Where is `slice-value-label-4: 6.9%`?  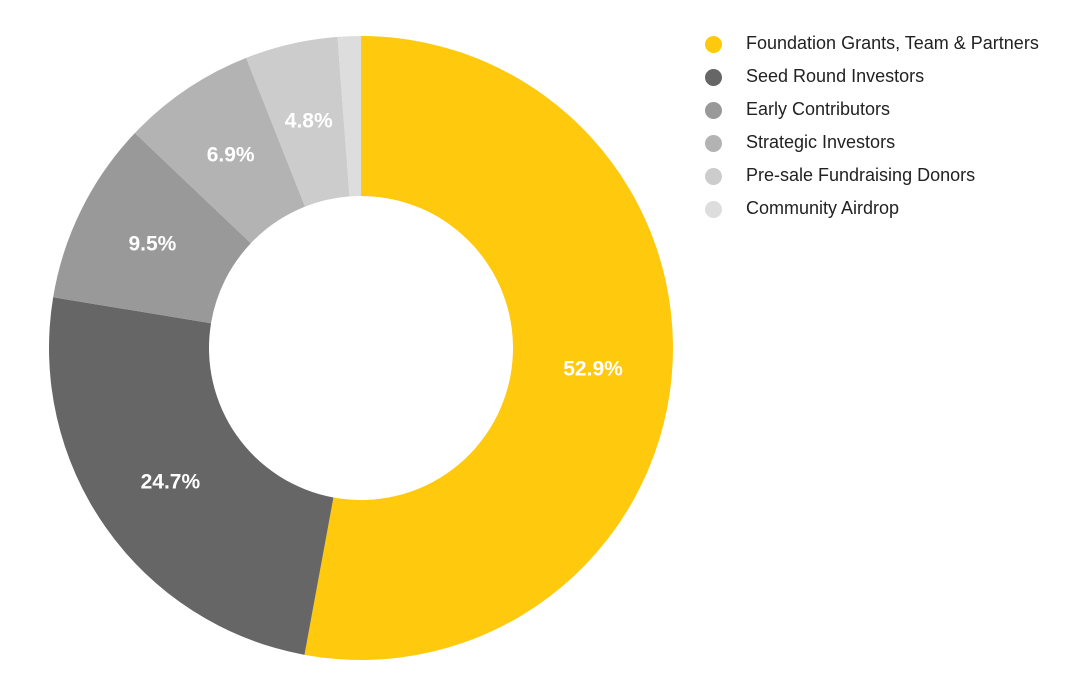 slice-value-label-4: 6.9% is located at coordinates (231, 154).